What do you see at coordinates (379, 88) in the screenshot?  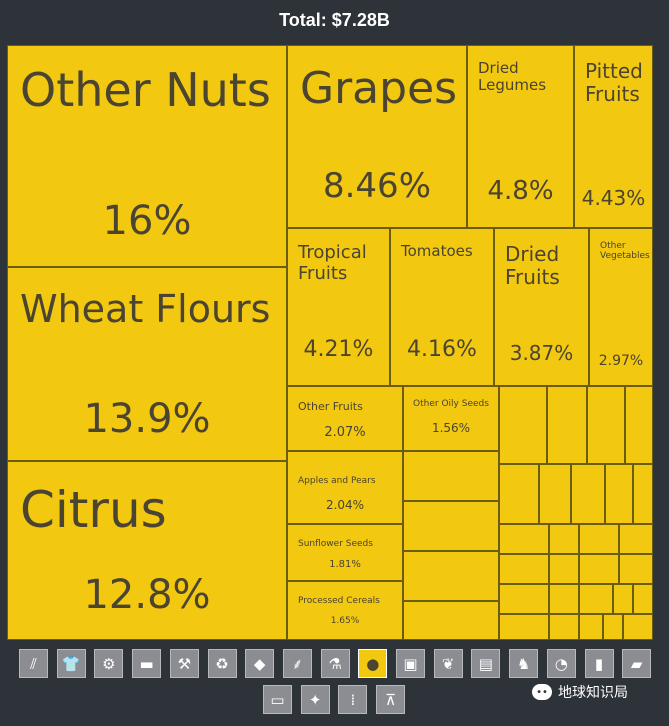 I see `tile-label: Grapes` at bounding box center [379, 88].